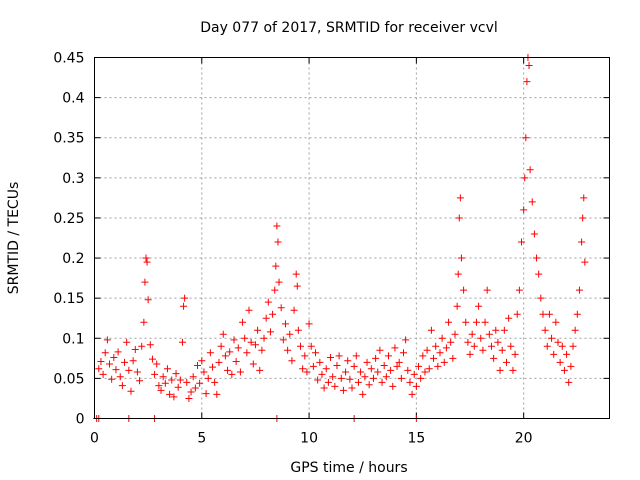  Describe the element at coordinates (348, 468) in the screenshot. I see `x-axis-label: GPS time / hours` at that location.